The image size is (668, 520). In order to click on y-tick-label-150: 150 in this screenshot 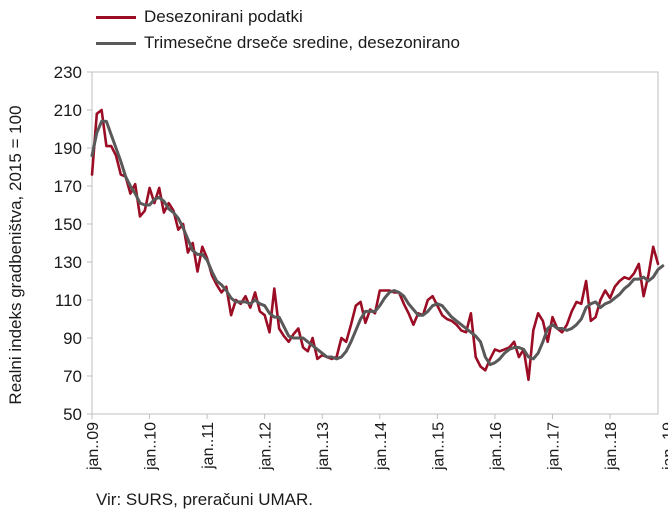, I will do `click(68, 224)`.